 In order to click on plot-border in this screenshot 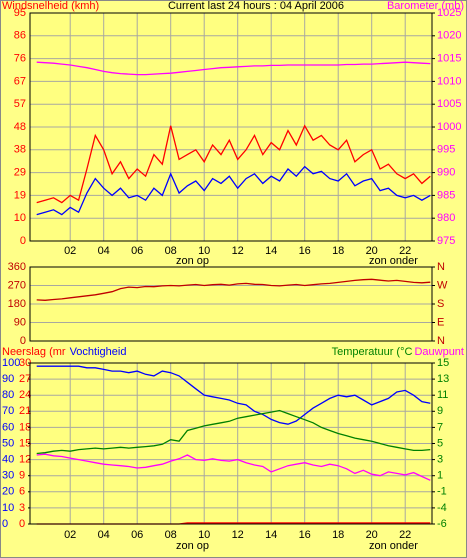, I will do `click(231, 304)`.